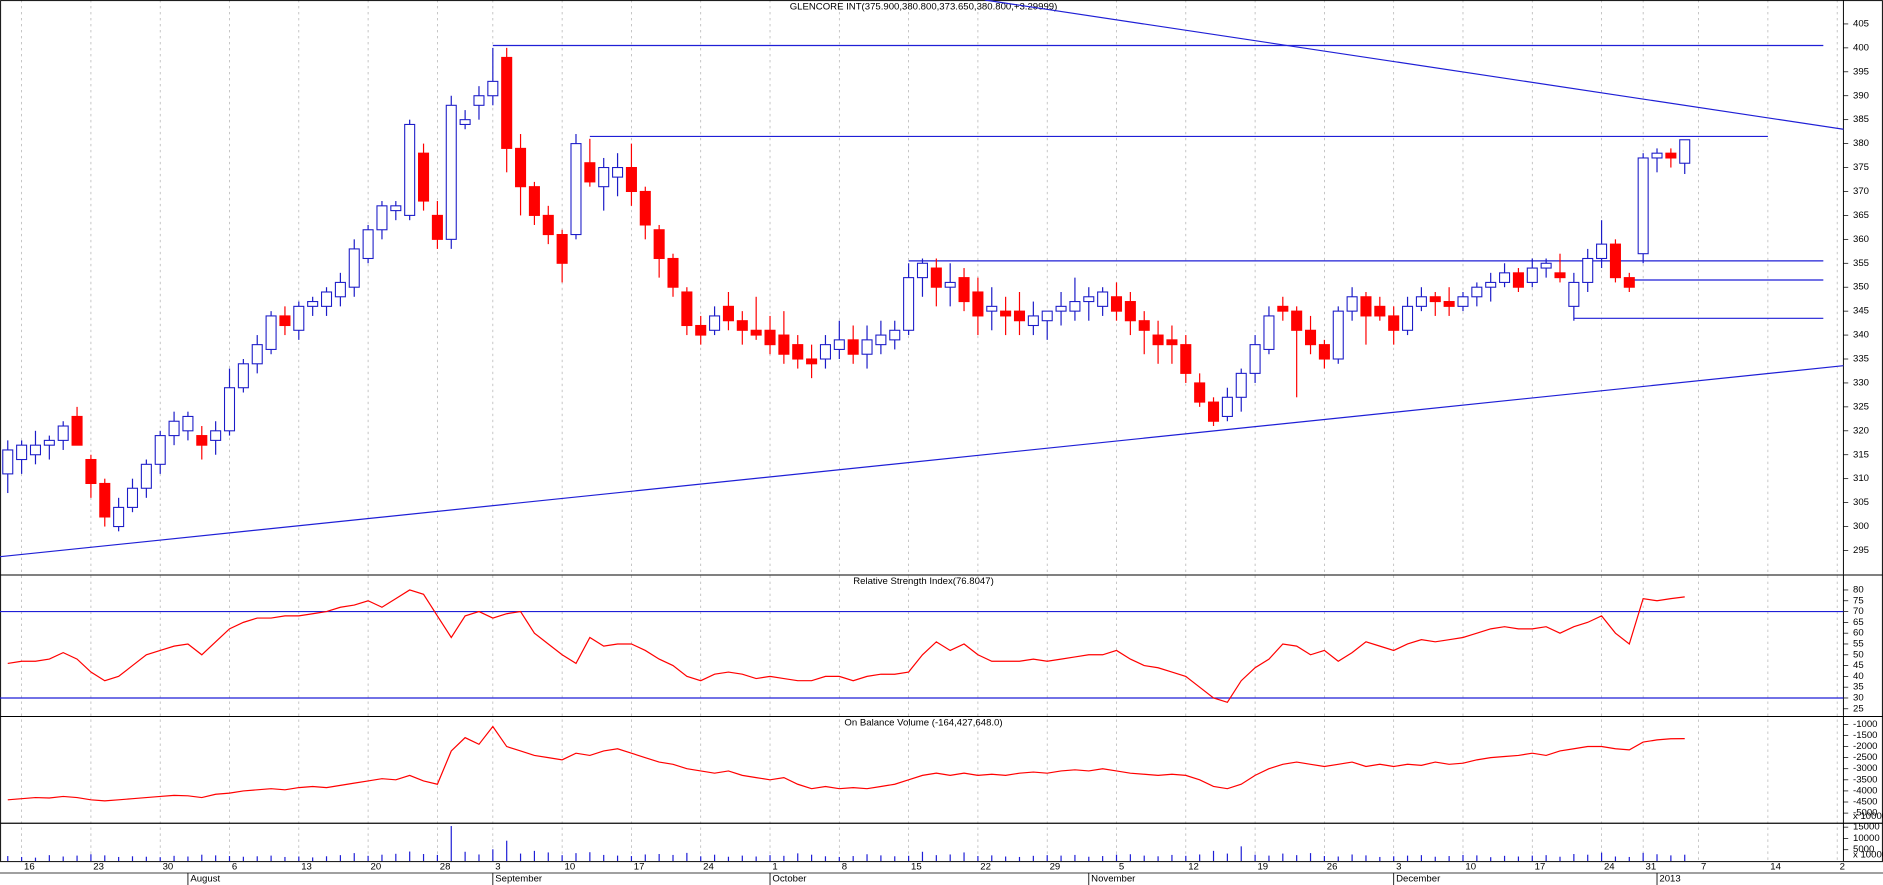  What do you see at coordinates (1861, 191) in the screenshot?
I see `y-tick-label: 370` at bounding box center [1861, 191].